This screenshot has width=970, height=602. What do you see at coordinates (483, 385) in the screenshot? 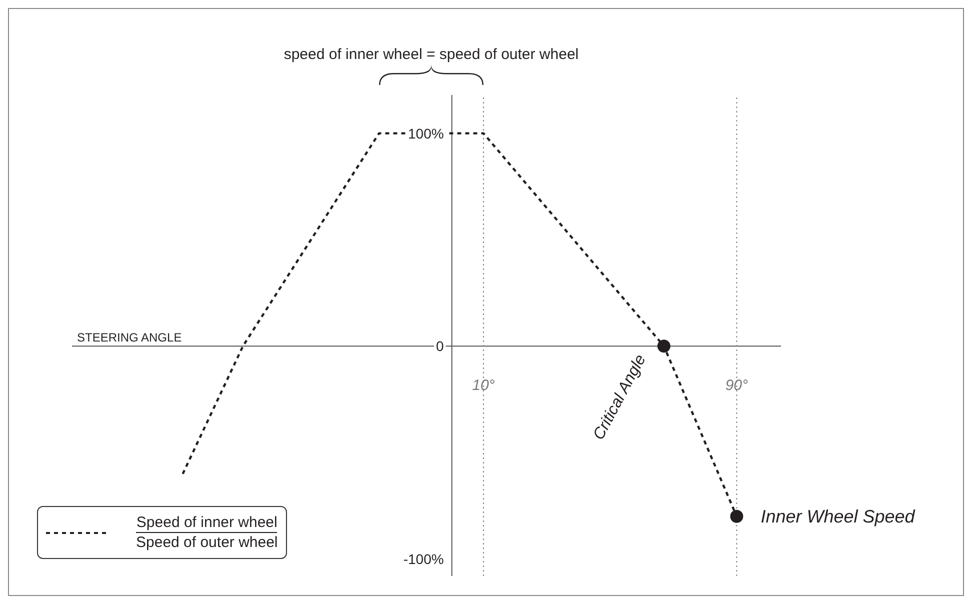
I see `x-tick-label: 10°` at bounding box center [483, 385].